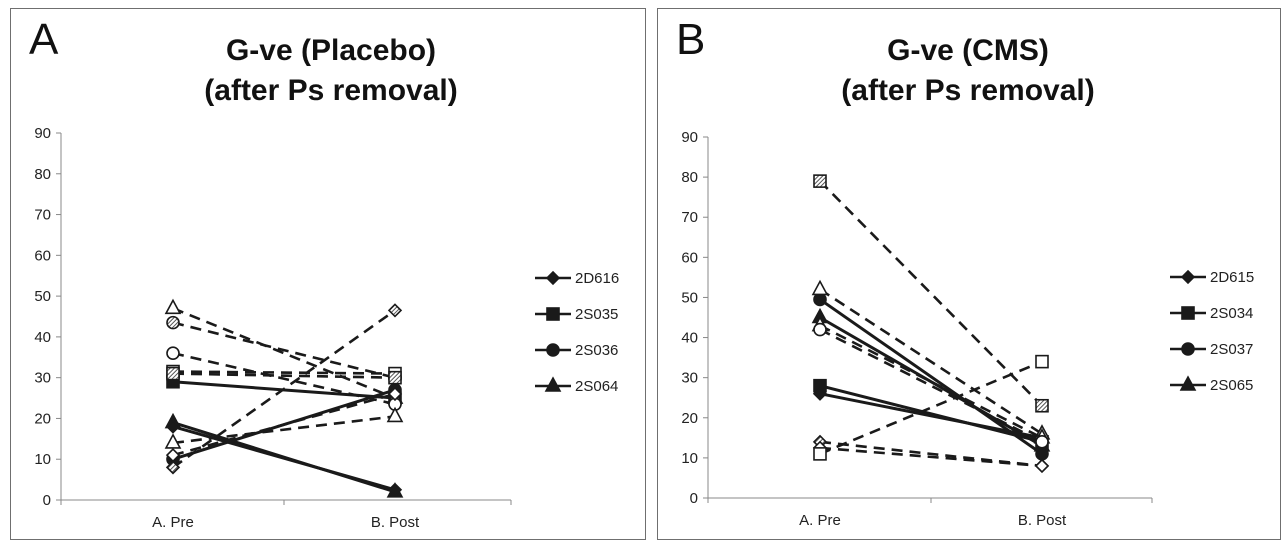 Image resolution: width=1288 pixels, height=544 pixels. I want to click on legend-item: 2S064, so click(576, 385).